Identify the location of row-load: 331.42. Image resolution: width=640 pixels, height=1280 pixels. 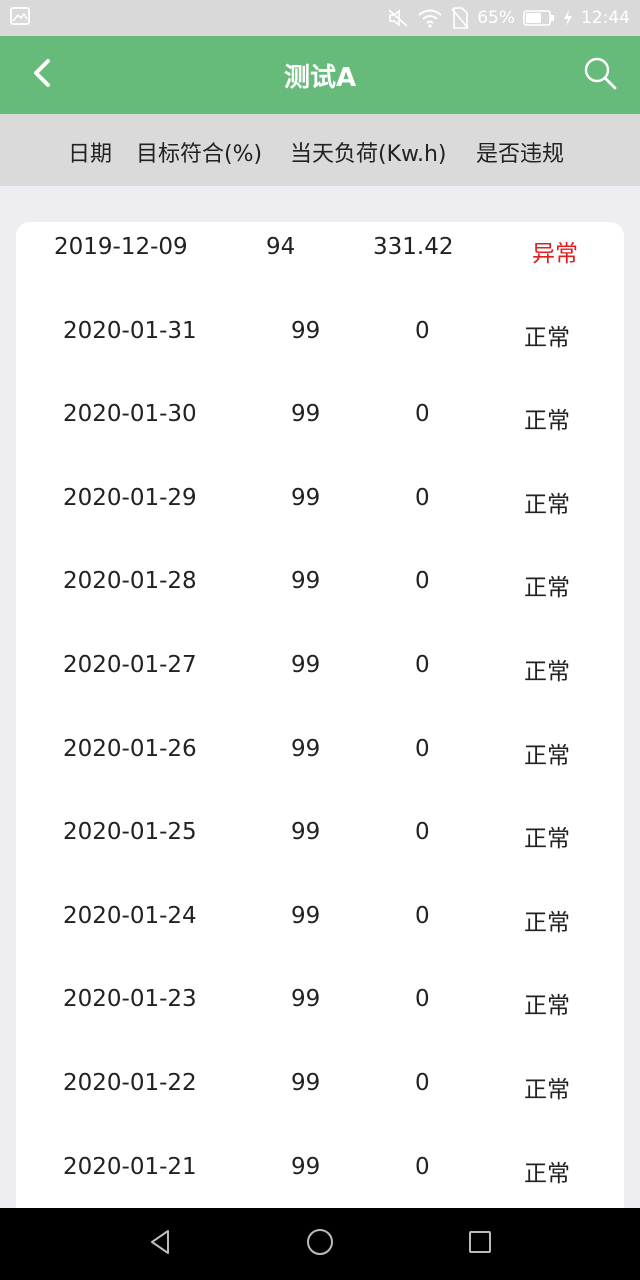
(413, 247).